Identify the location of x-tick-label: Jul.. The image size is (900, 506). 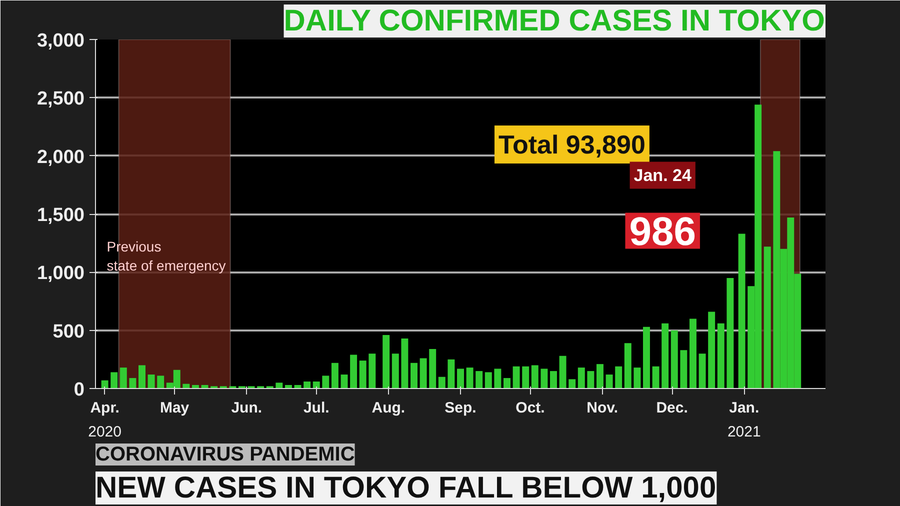
(316, 408).